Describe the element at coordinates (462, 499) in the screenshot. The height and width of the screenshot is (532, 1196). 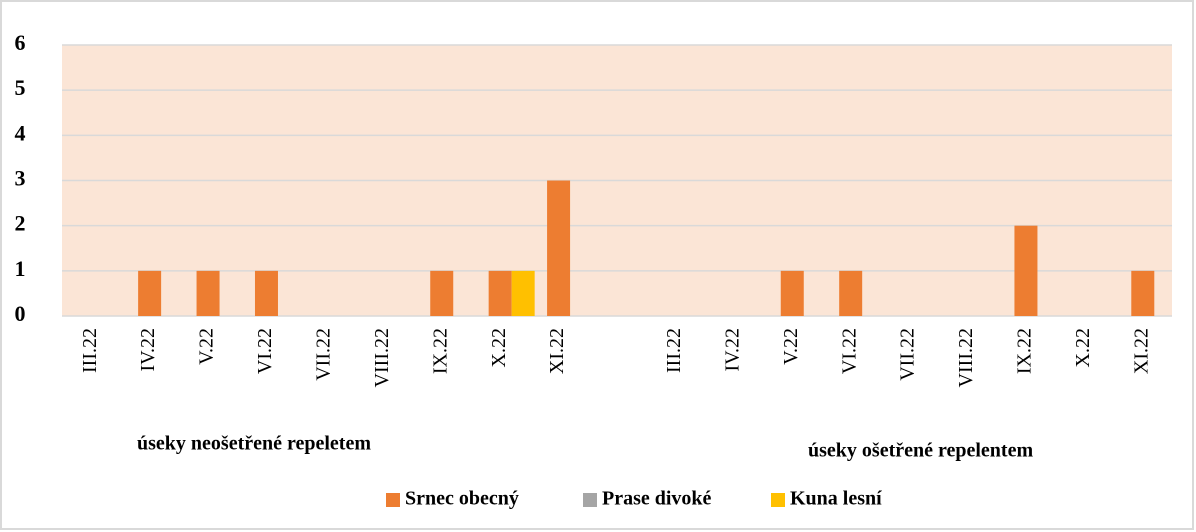
I see `legend-label: Srnec obecný` at that location.